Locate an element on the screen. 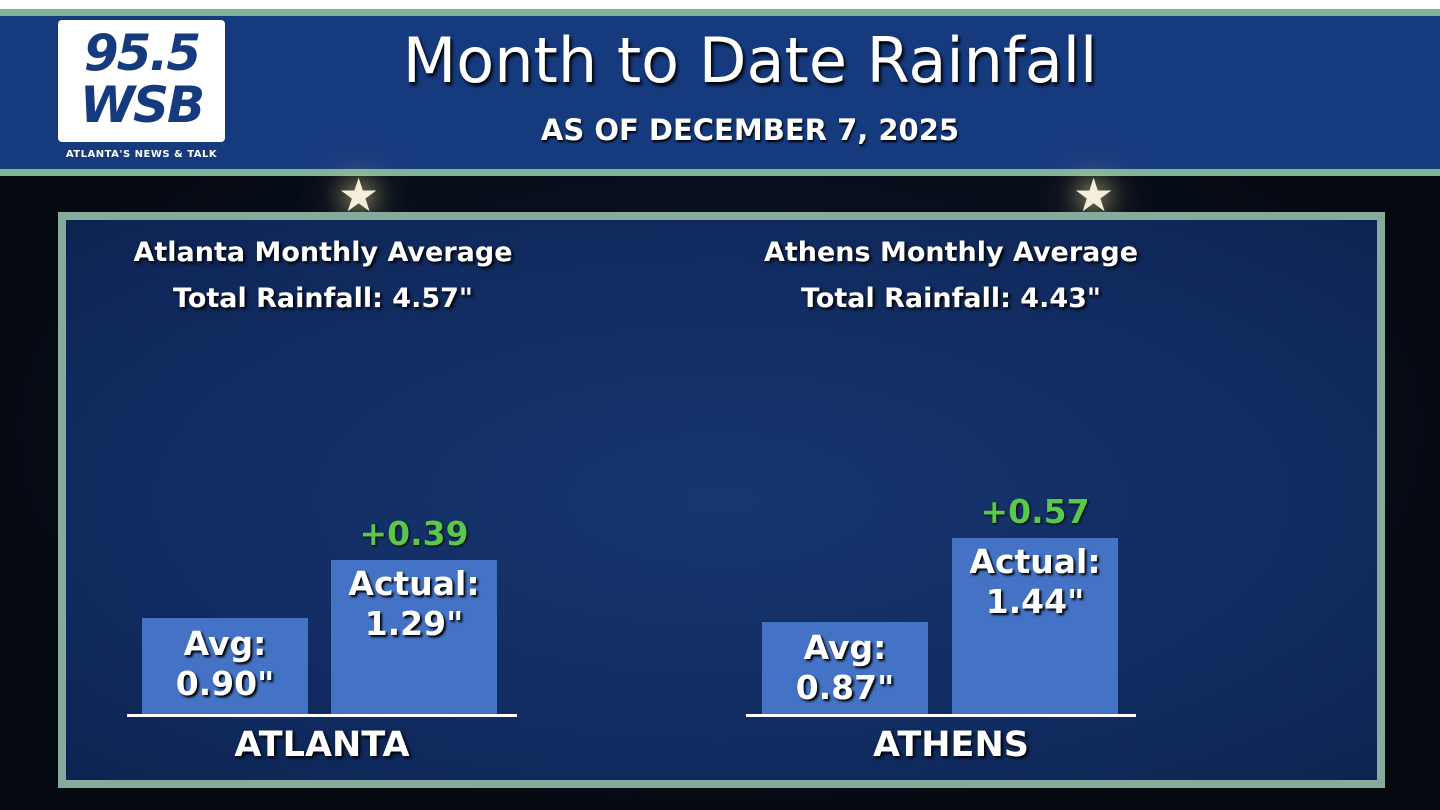 Image resolution: width=1440 pixels, height=810 pixels. logo-tagline: ATLANTA'S NEWS & TALK is located at coordinates (141, 154).